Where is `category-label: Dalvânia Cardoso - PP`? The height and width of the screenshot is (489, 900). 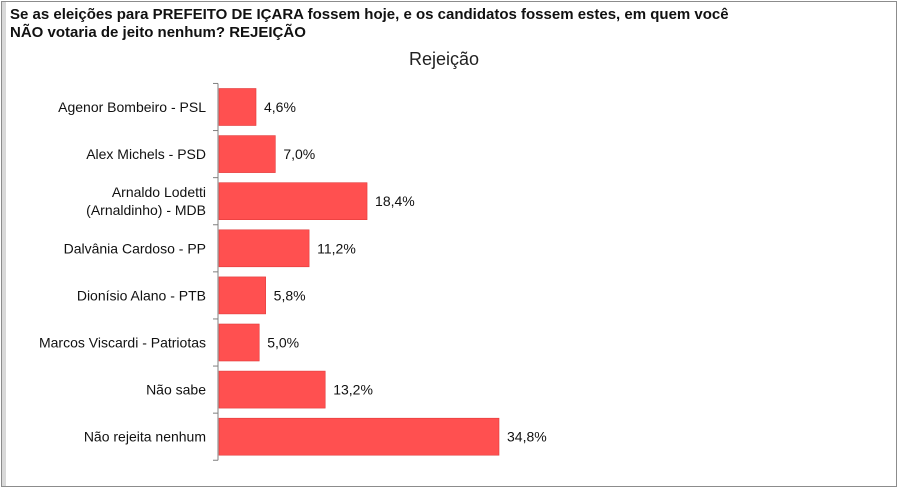 category-label: Dalvânia Cardoso - PP is located at coordinates (135, 248).